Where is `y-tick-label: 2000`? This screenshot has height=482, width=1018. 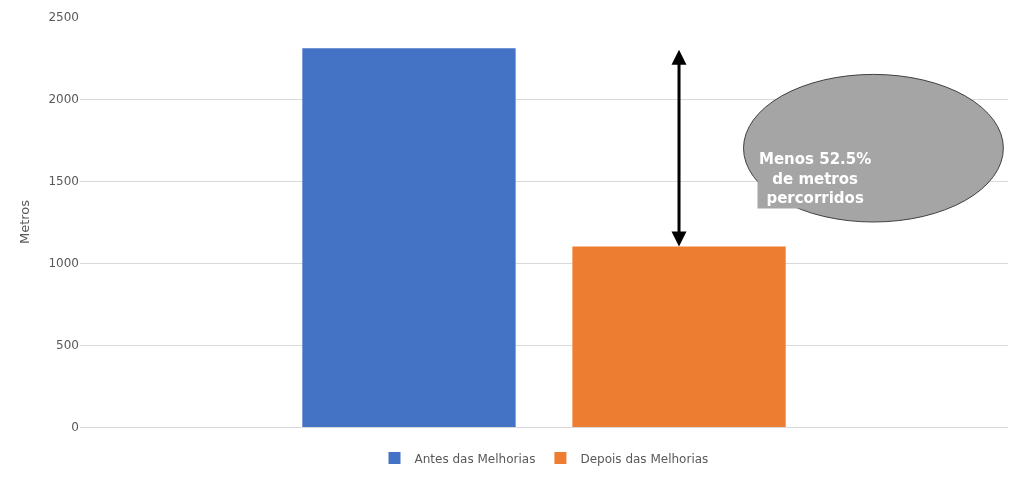
y-tick-label: 2000 is located at coordinates (63, 99).